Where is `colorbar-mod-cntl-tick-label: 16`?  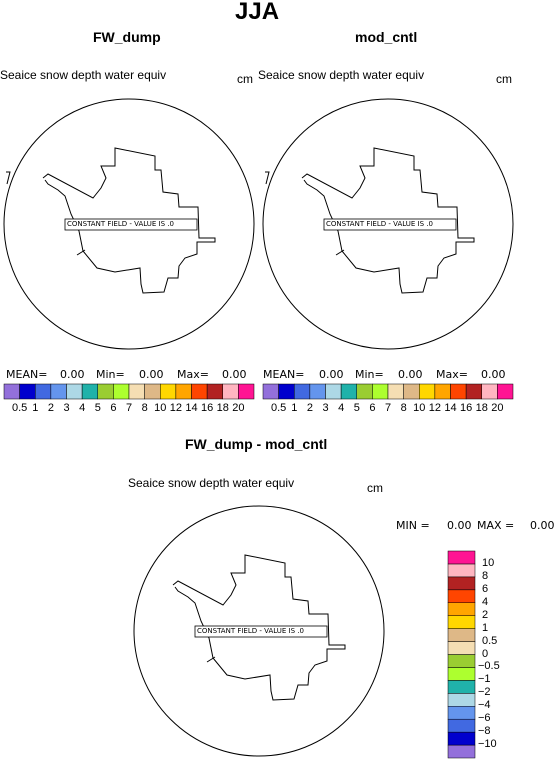 colorbar-mod-cntl-tick-label: 16 is located at coordinates (466, 408).